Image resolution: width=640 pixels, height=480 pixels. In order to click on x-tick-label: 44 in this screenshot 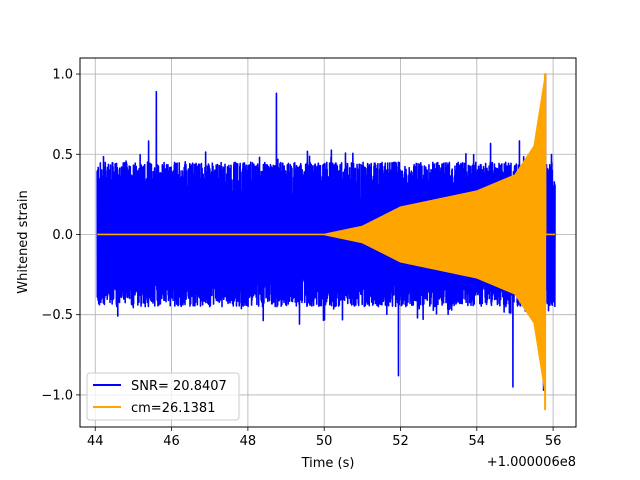, I will do `click(95, 441)`.